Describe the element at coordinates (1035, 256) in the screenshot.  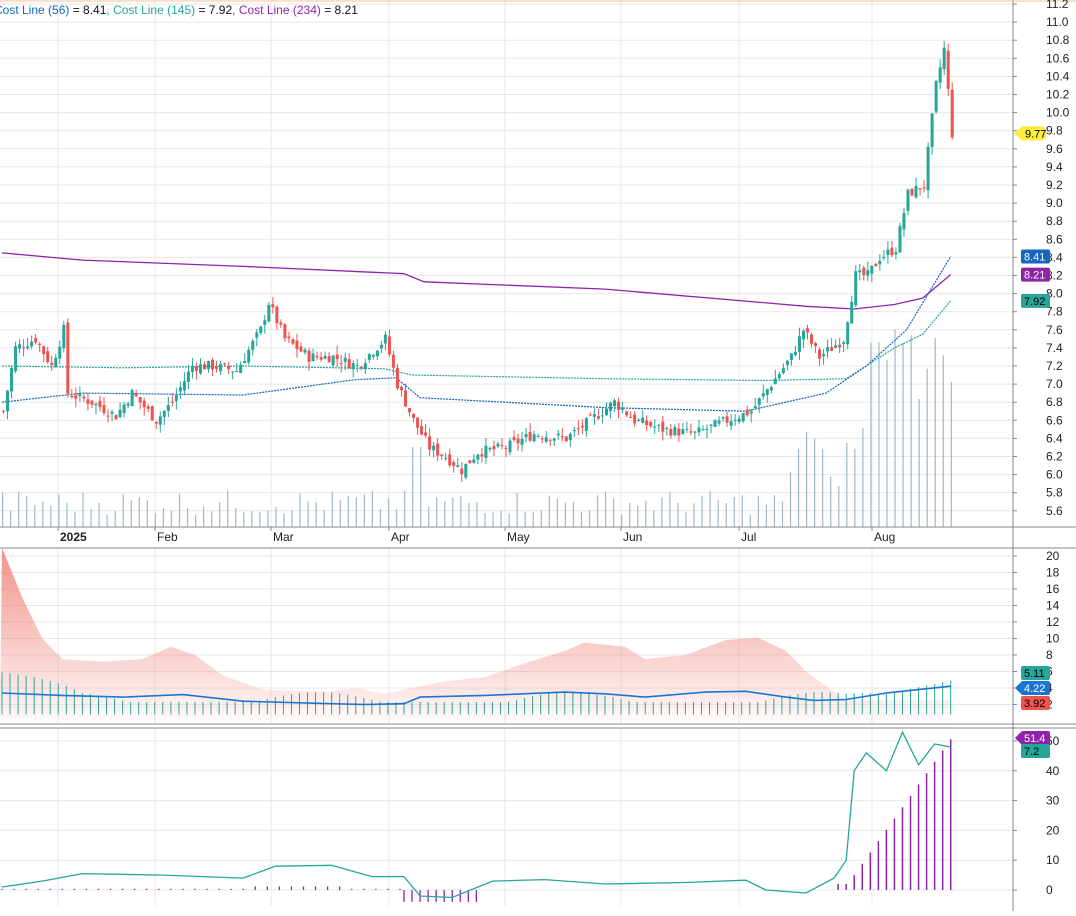
I see `value-badge: 8.41` at that location.